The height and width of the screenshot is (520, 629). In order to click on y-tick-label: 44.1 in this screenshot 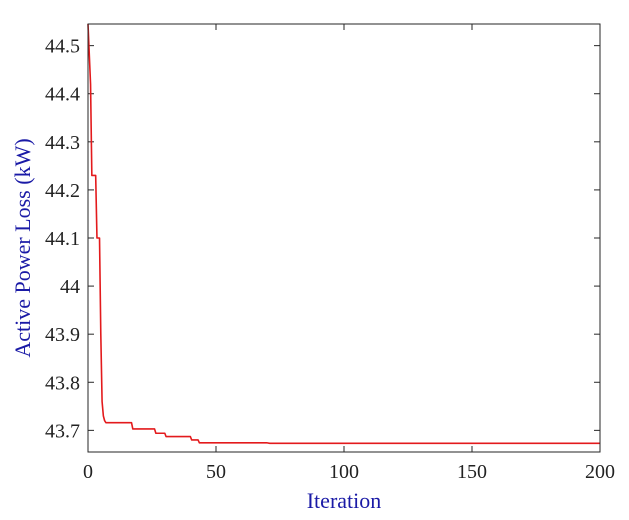, I will do `click(62, 239)`.